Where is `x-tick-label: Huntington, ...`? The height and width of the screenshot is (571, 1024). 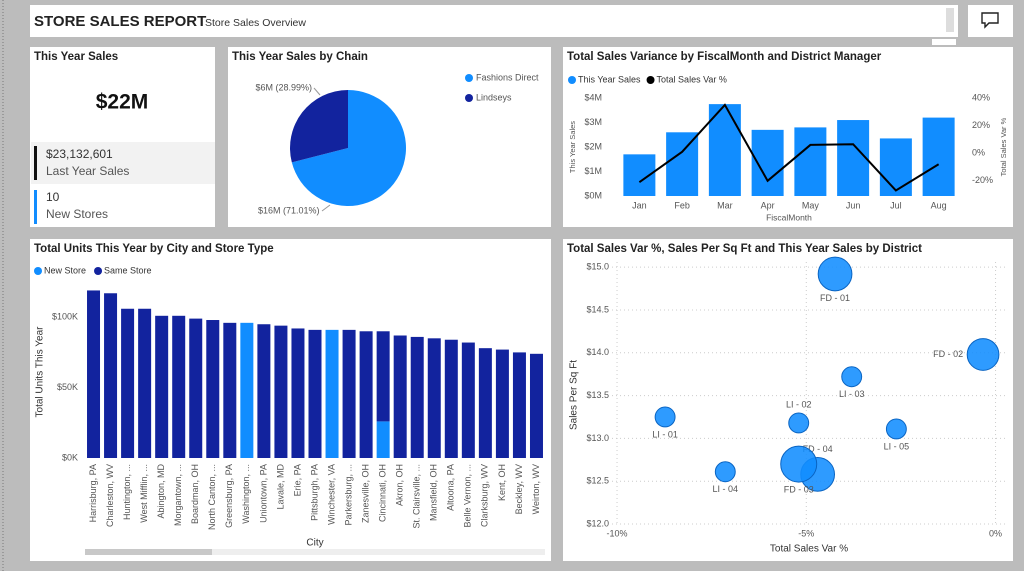
x-tick-label: Huntington, ... is located at coordinates (127, 492).